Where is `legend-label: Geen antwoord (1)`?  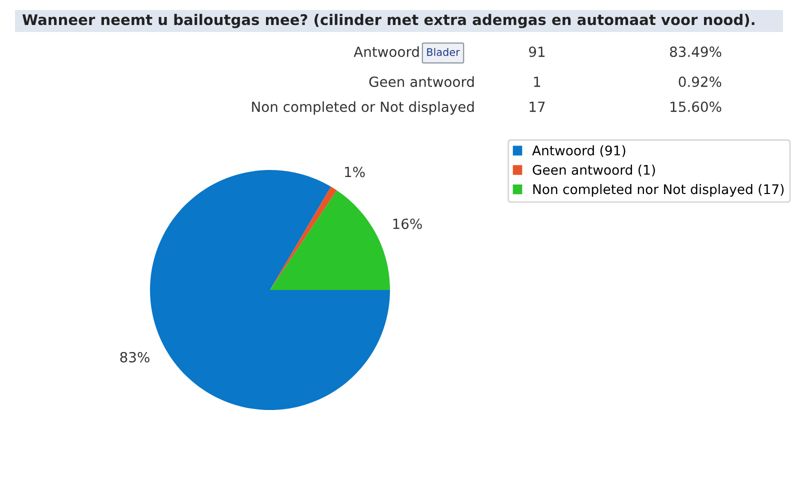
legend-label: Geen antwoord (1) is located at coordinates (593, 170).